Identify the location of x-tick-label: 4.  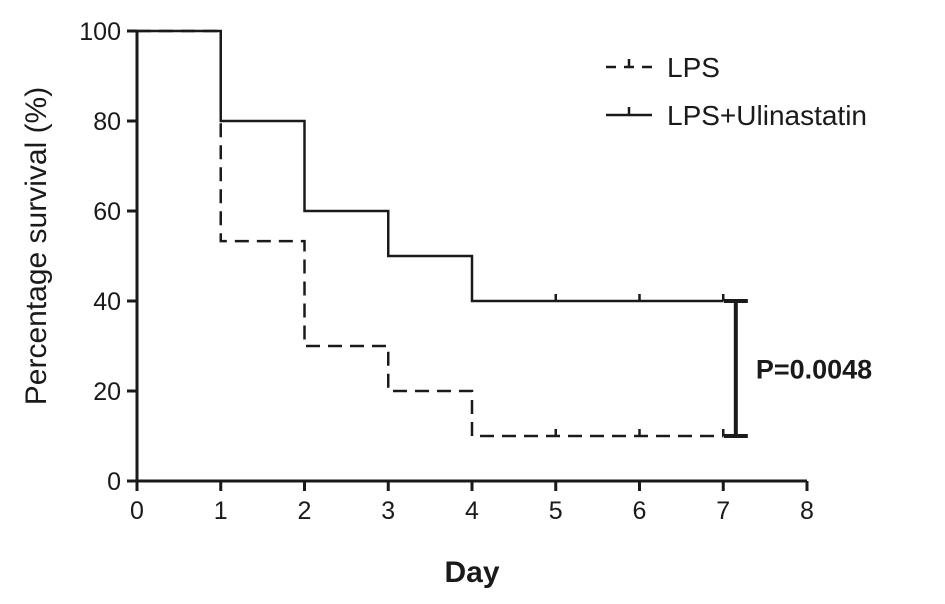
(472, 511).